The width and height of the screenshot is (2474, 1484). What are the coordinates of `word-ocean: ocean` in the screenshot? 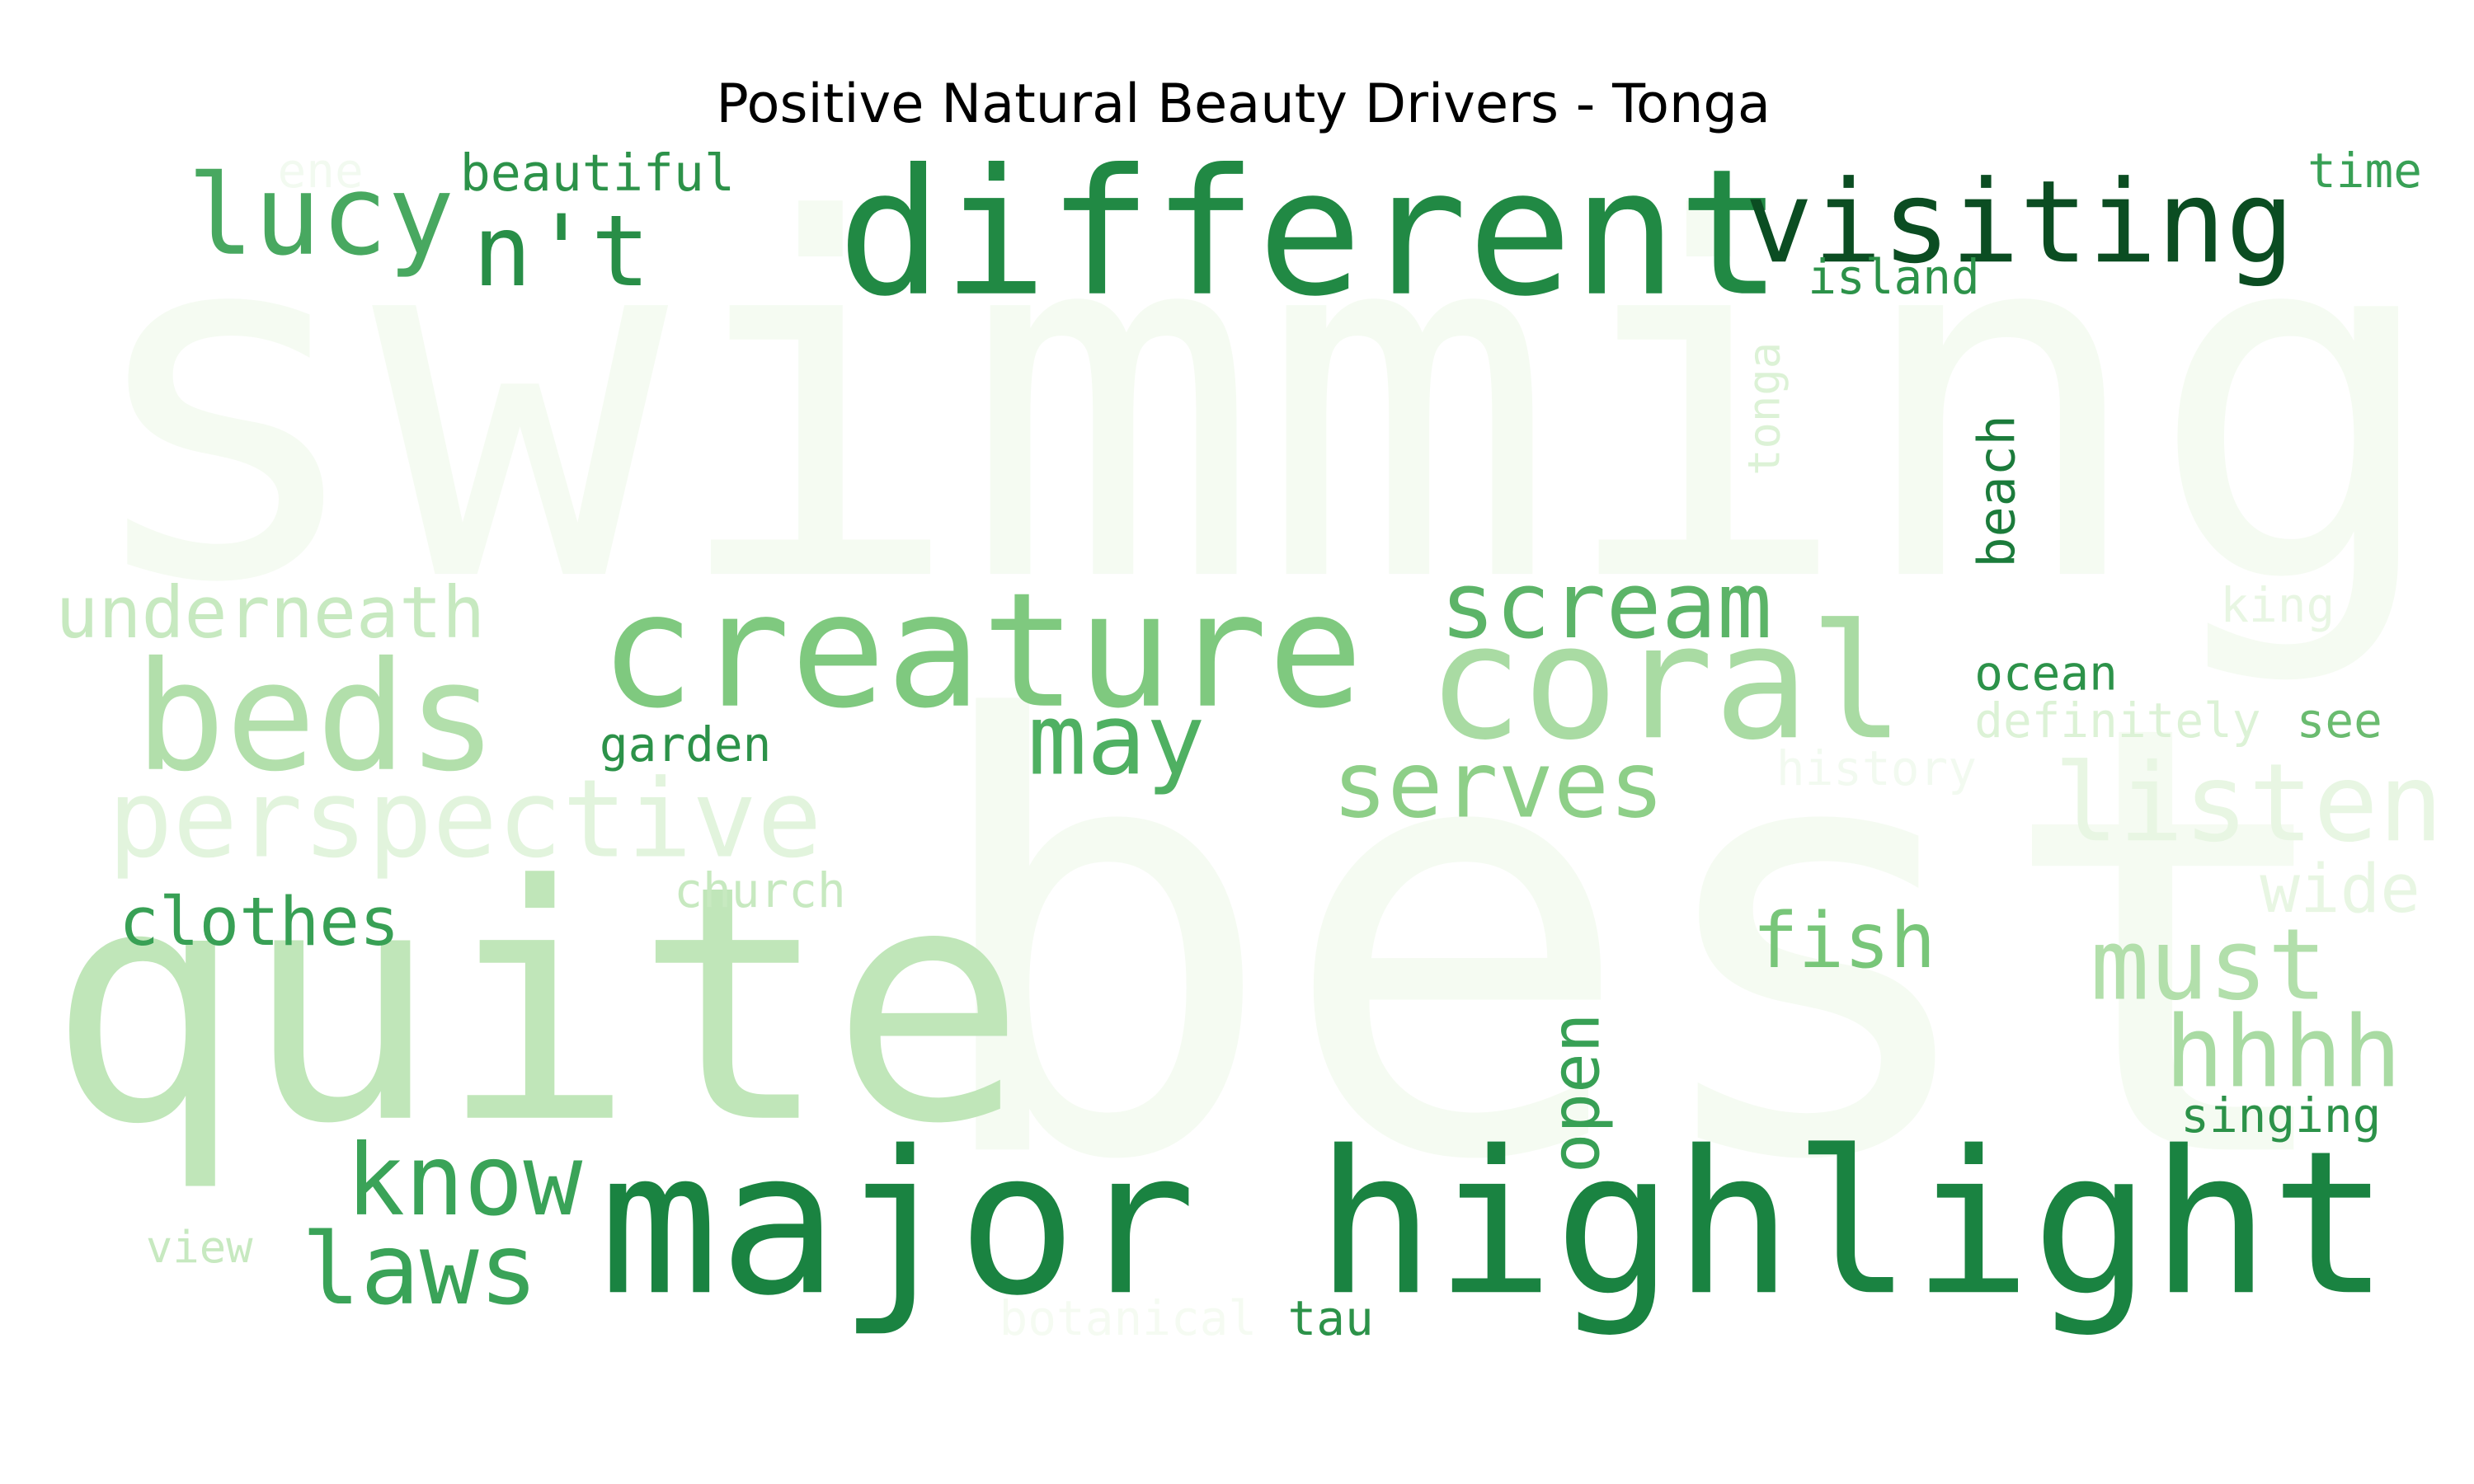 It's located at (2046, 674).